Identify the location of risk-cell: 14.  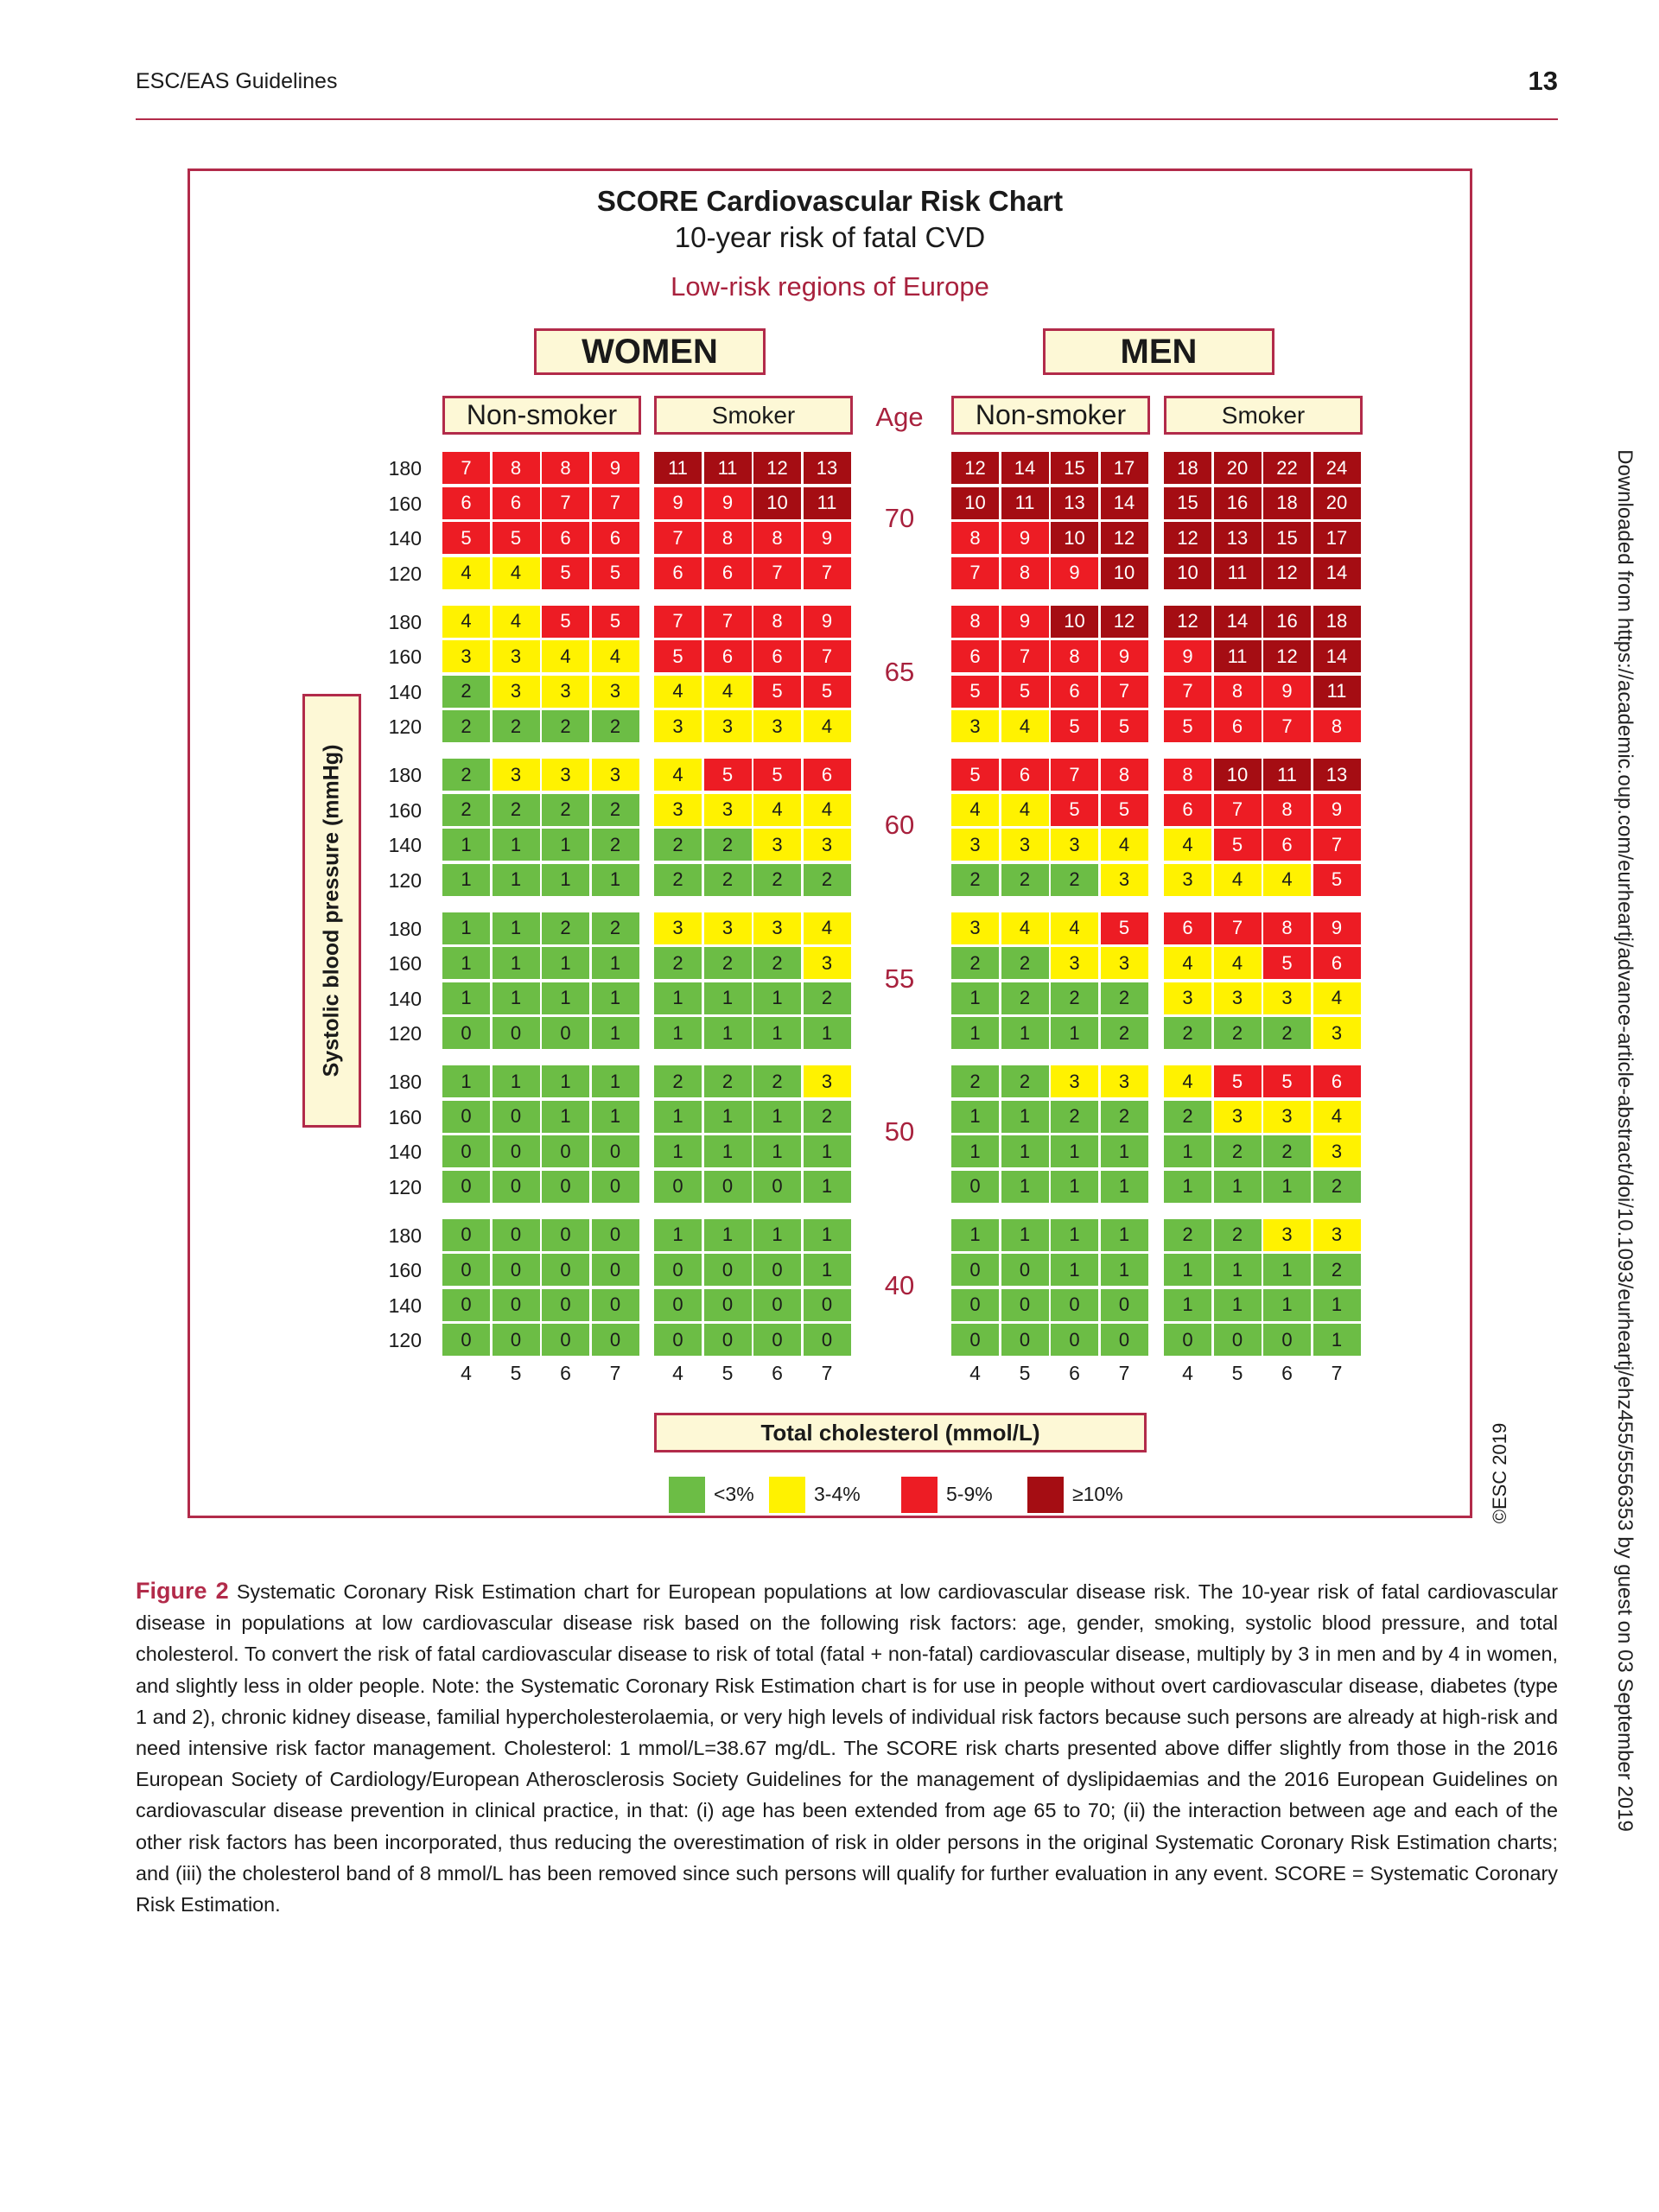
(1025, 468).